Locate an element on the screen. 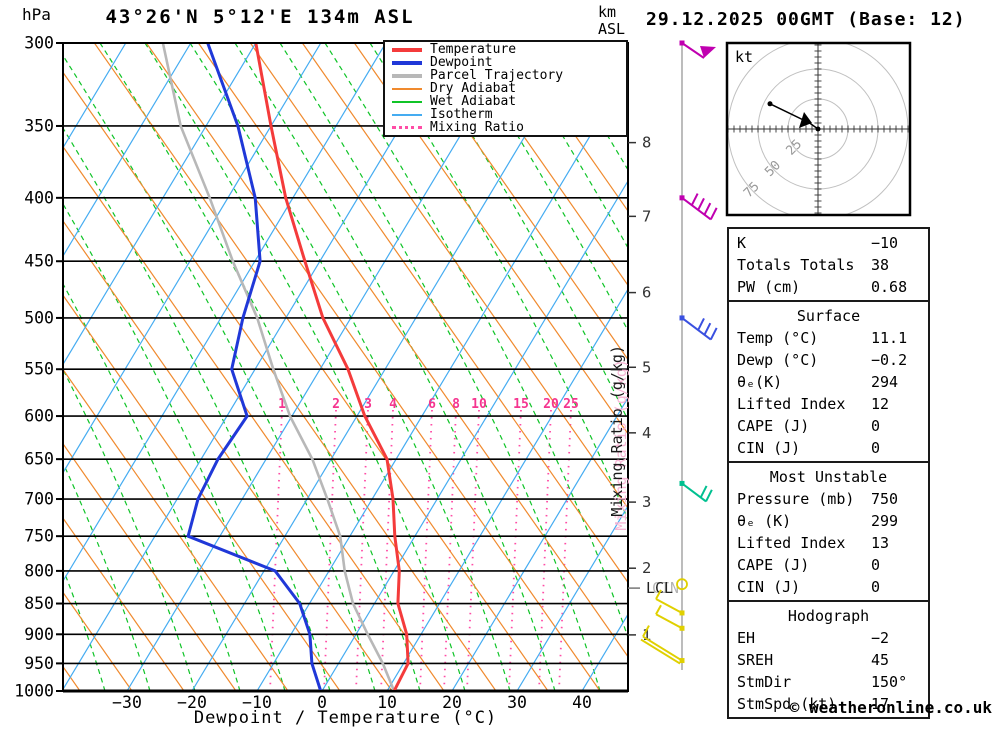  pressure-tick-label: 400 is located at coordinates (39, 197).